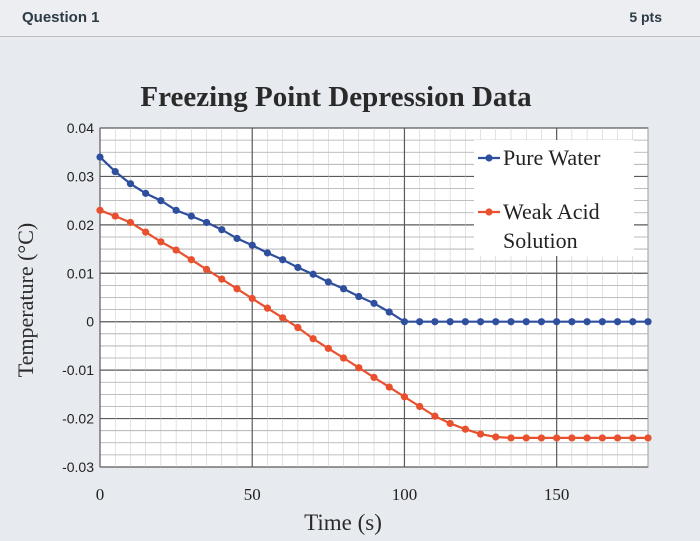 The width and height of the screenshot is (700, 541). Describe the element at coordinates (405, 494) in the screenshot. I see `x-tick-label: 100` at that location.